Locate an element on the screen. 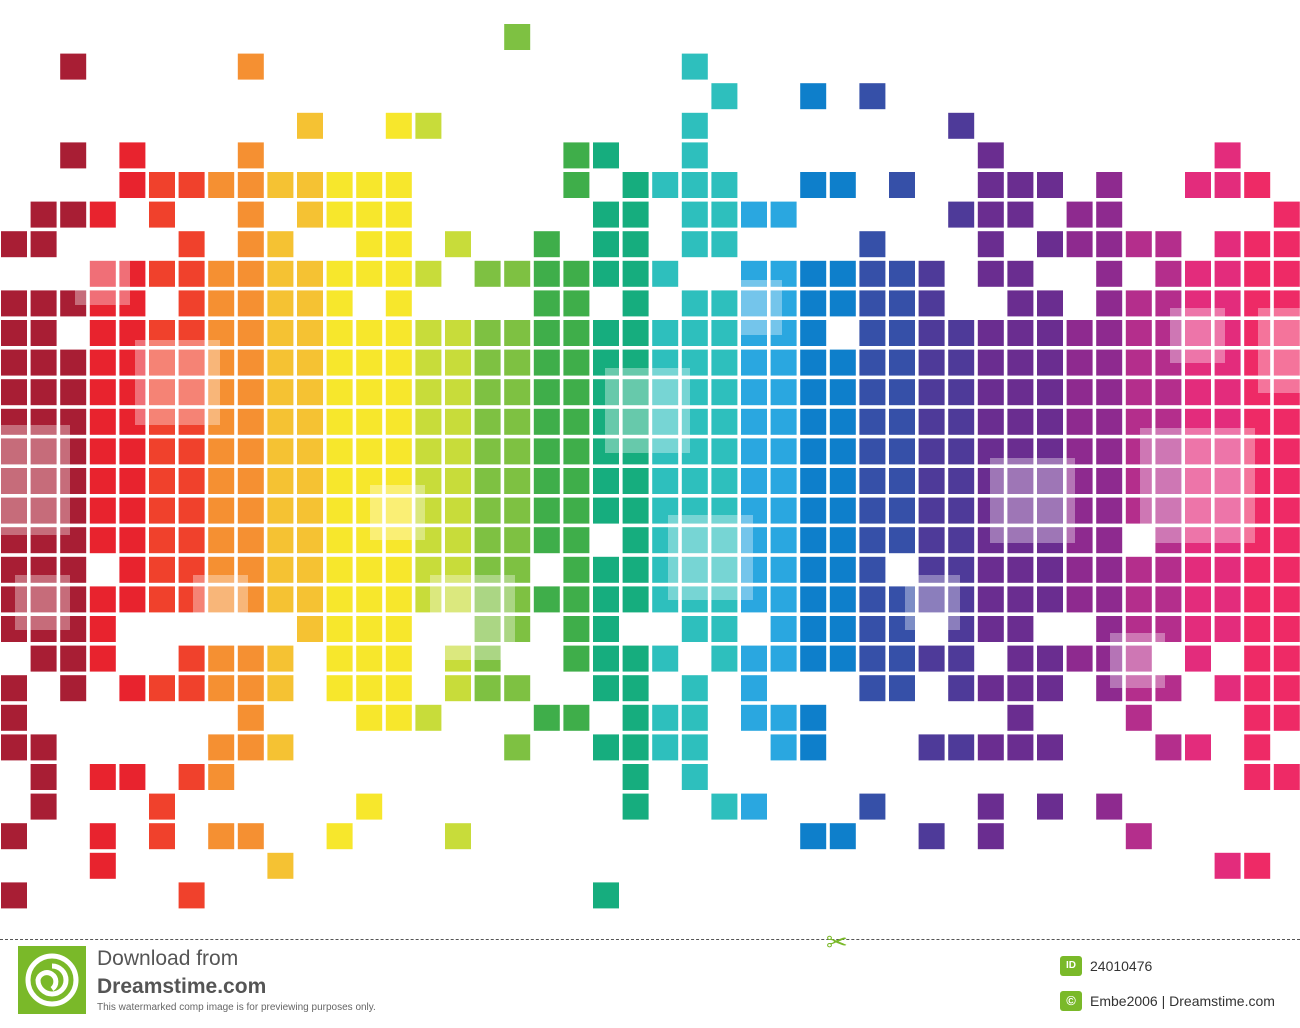  dreamstime-logo-icon is located at coordinates (52, 980).